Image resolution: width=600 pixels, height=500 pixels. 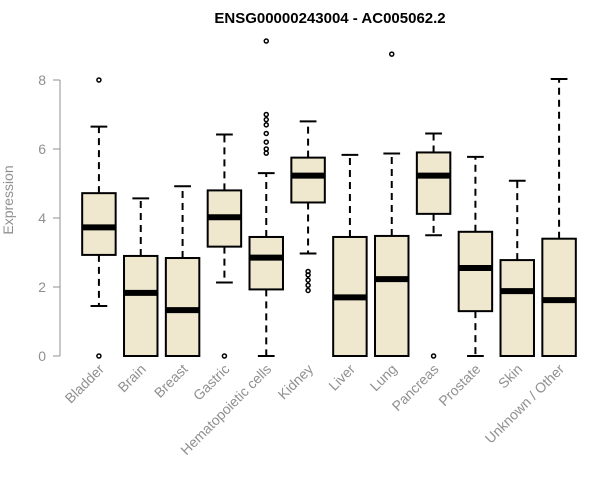 I want to click on y-tick-label: 2, so click(x=42, y=287).